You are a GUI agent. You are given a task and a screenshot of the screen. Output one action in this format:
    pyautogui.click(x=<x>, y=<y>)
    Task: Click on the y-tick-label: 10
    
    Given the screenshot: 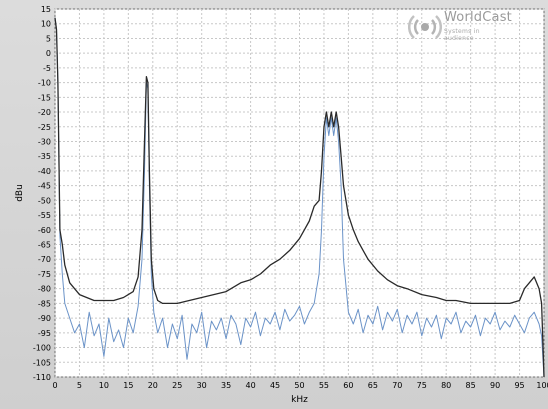 What is the action you would take?
    pyautogui.click(x=46, y=24)
    